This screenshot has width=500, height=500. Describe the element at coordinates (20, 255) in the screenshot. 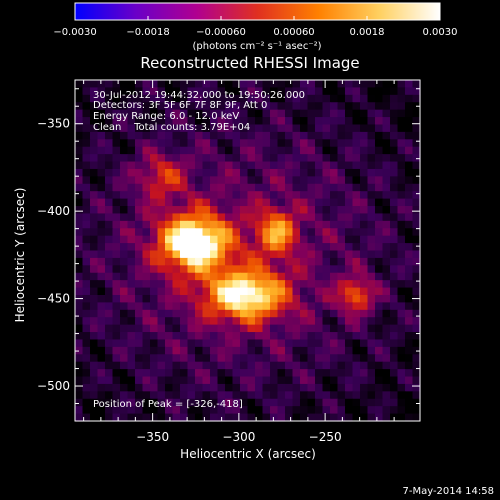

I see `y-axis-label: Heliocentric Y (arcsec)` at that location.